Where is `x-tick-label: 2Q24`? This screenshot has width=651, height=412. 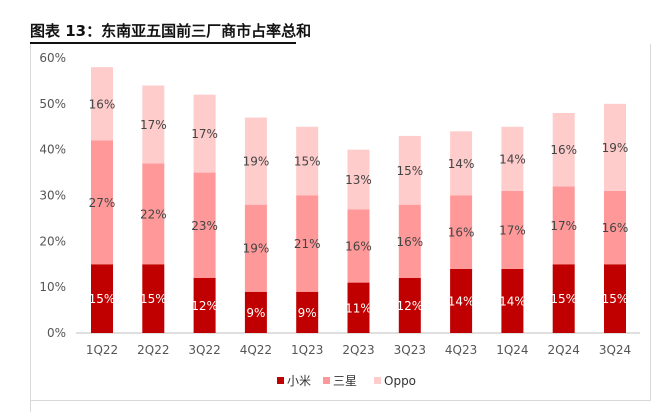
x-tick-label: 2Q24 is located at coordinates (564, 350).